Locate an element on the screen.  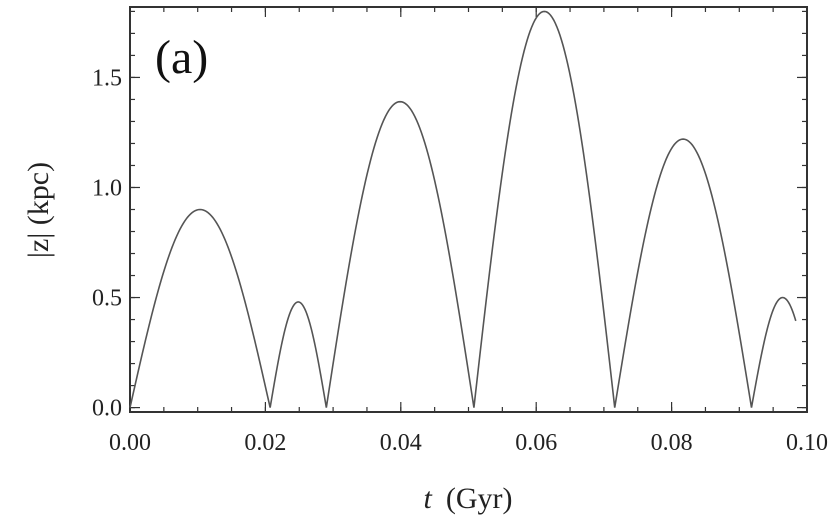
x-tick-label: 0.02 is located at coordinates (265, 443).